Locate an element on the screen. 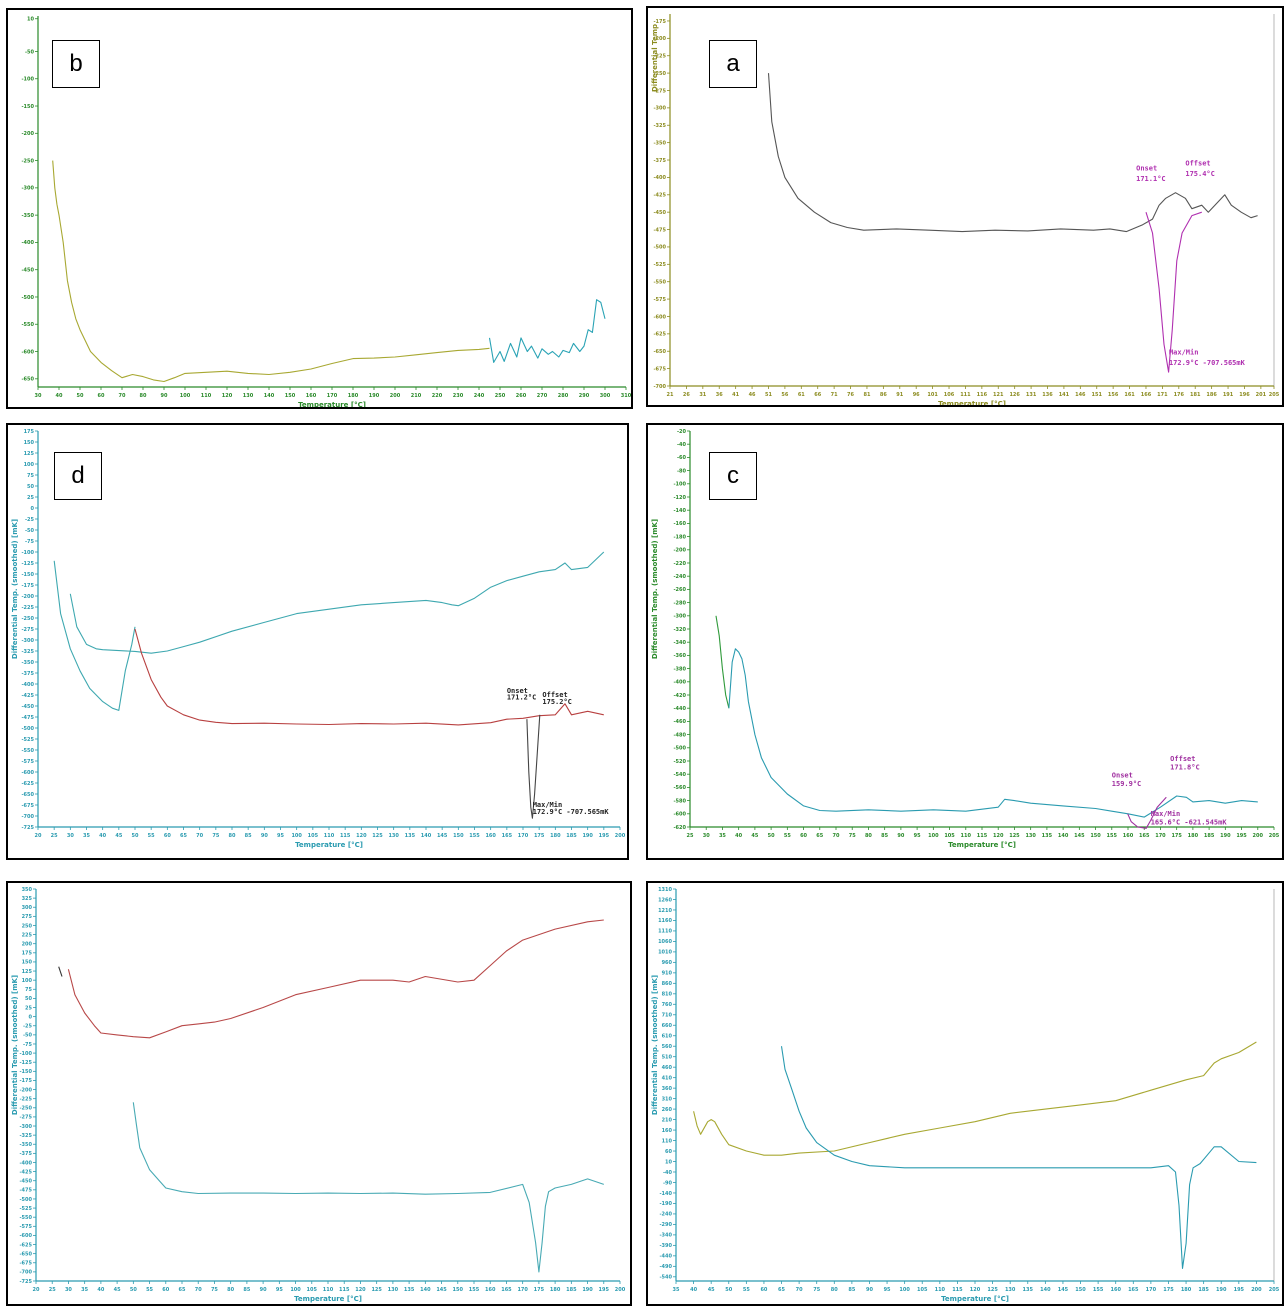 This screenshot has width=1284, height=1306. x-tick-label: 310 is located at coordinates (626, 396).